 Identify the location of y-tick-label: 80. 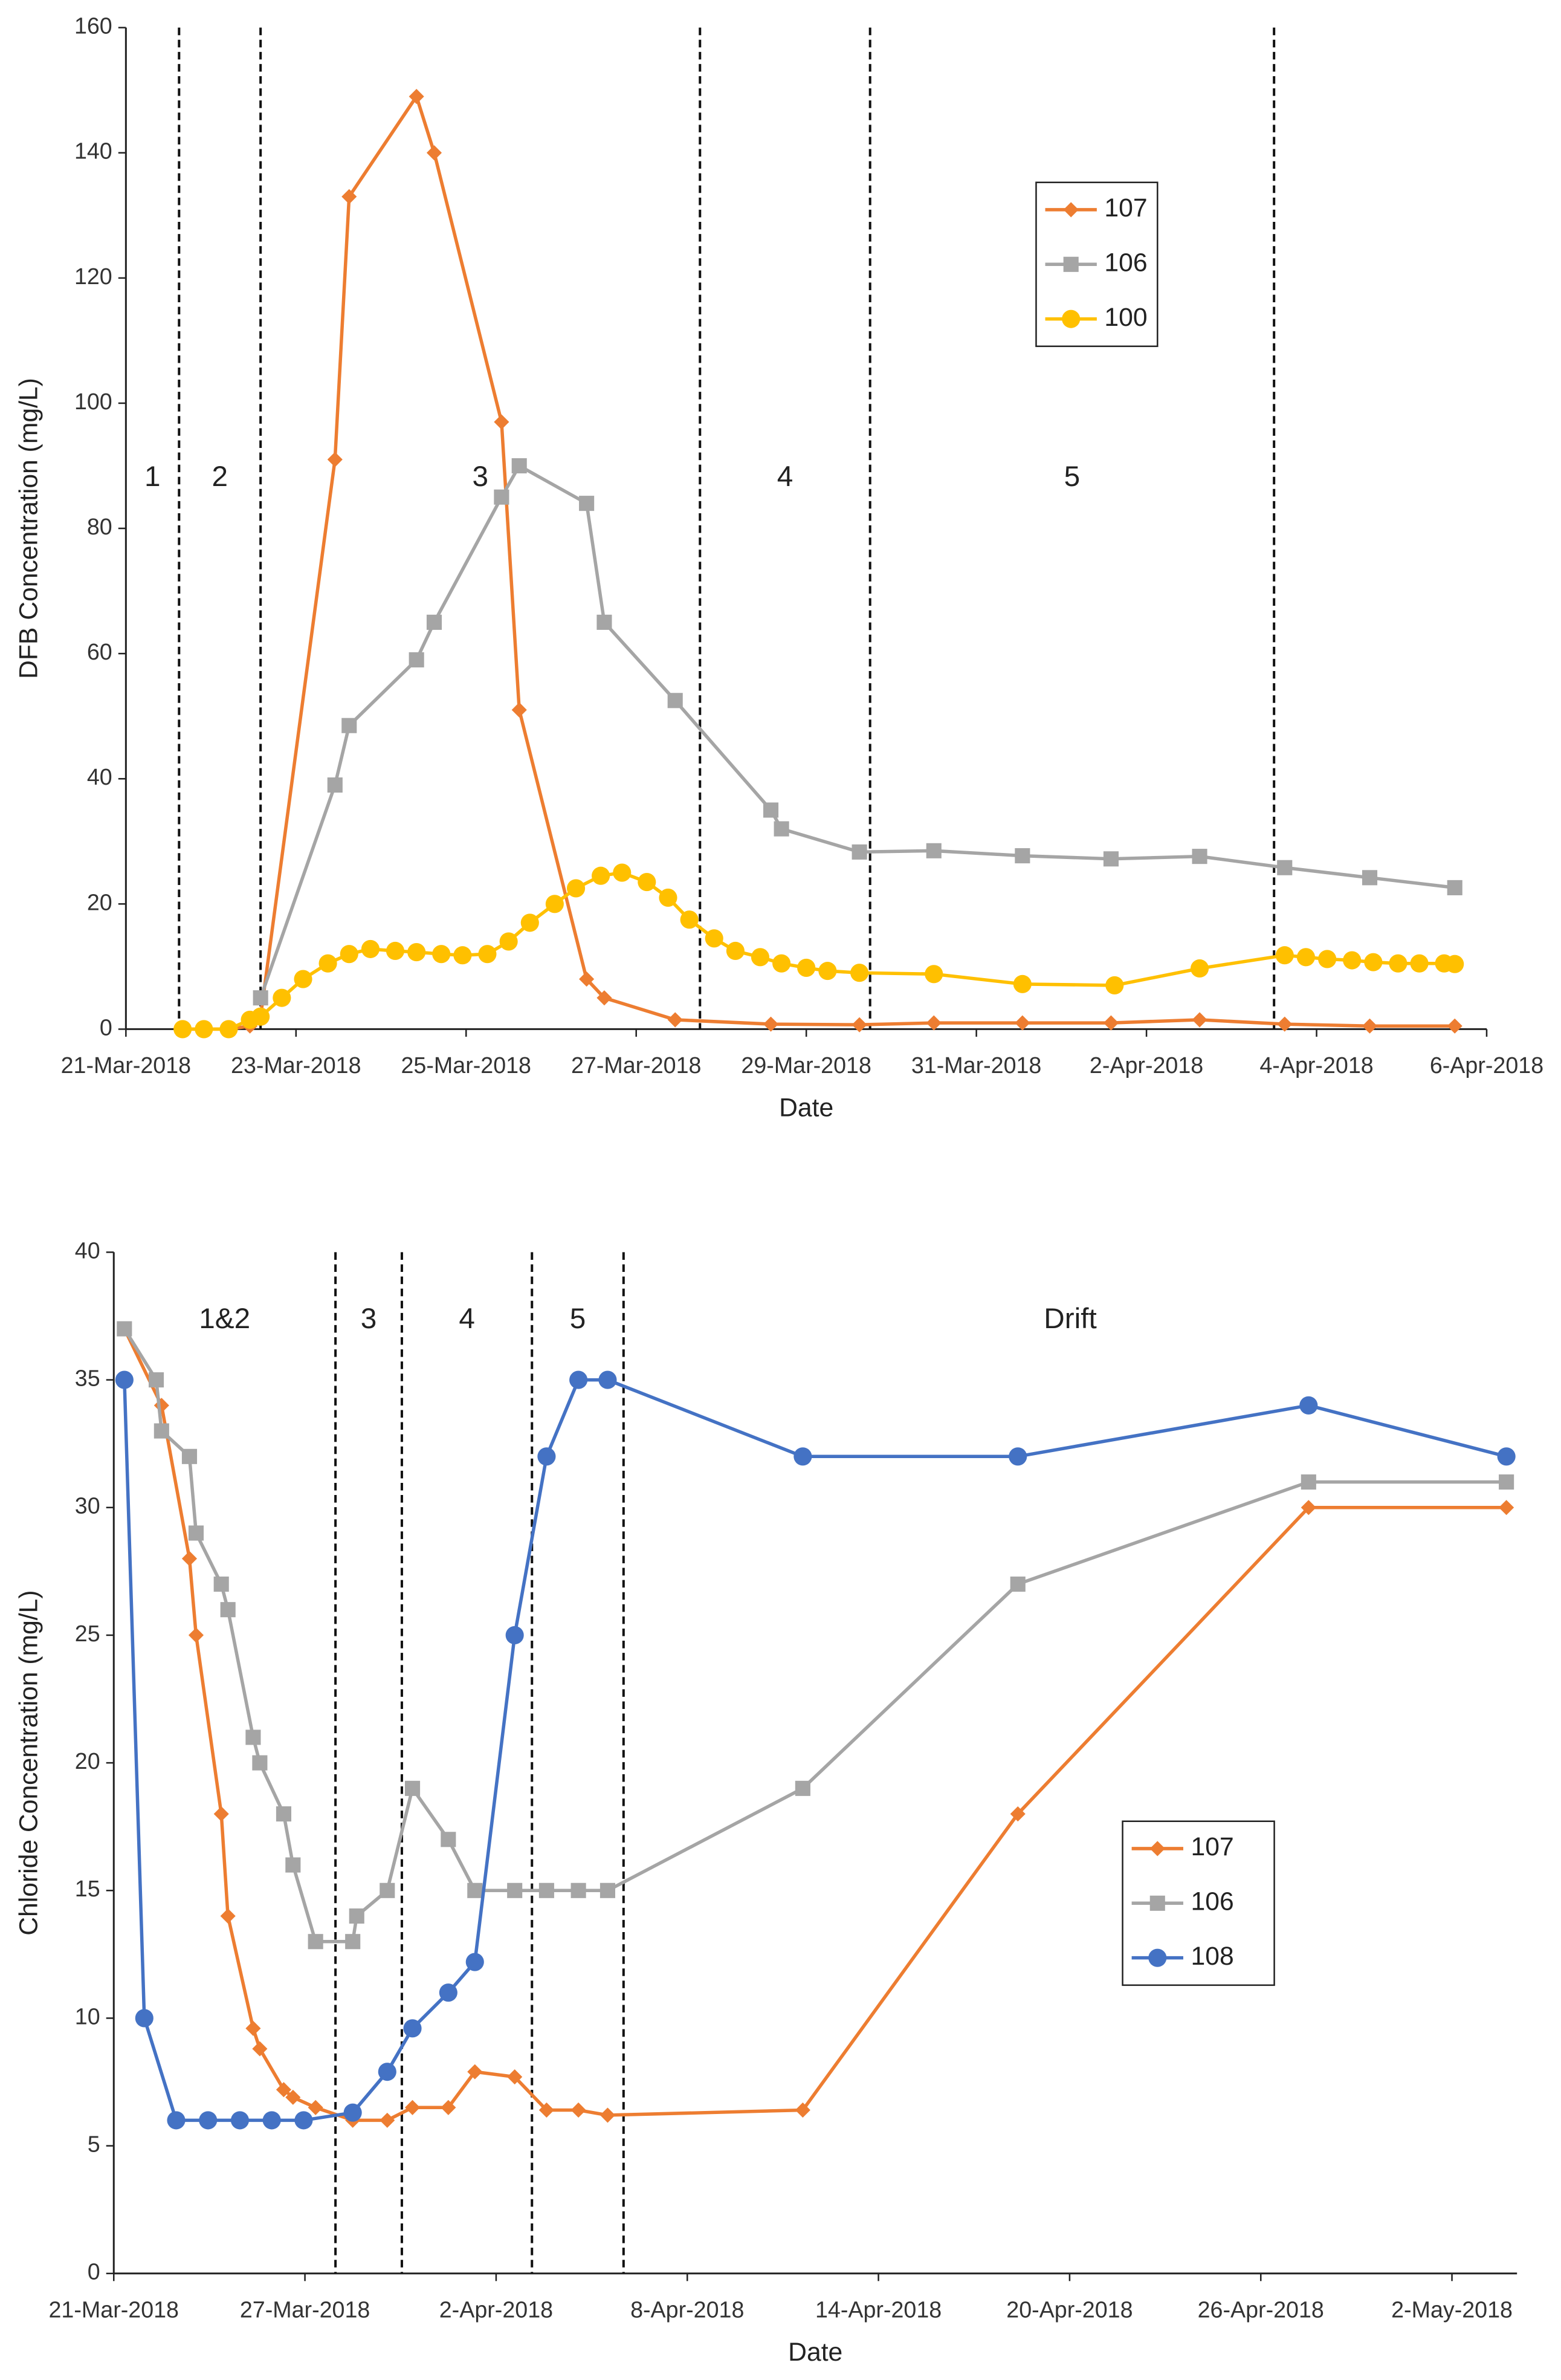
(99, 526).